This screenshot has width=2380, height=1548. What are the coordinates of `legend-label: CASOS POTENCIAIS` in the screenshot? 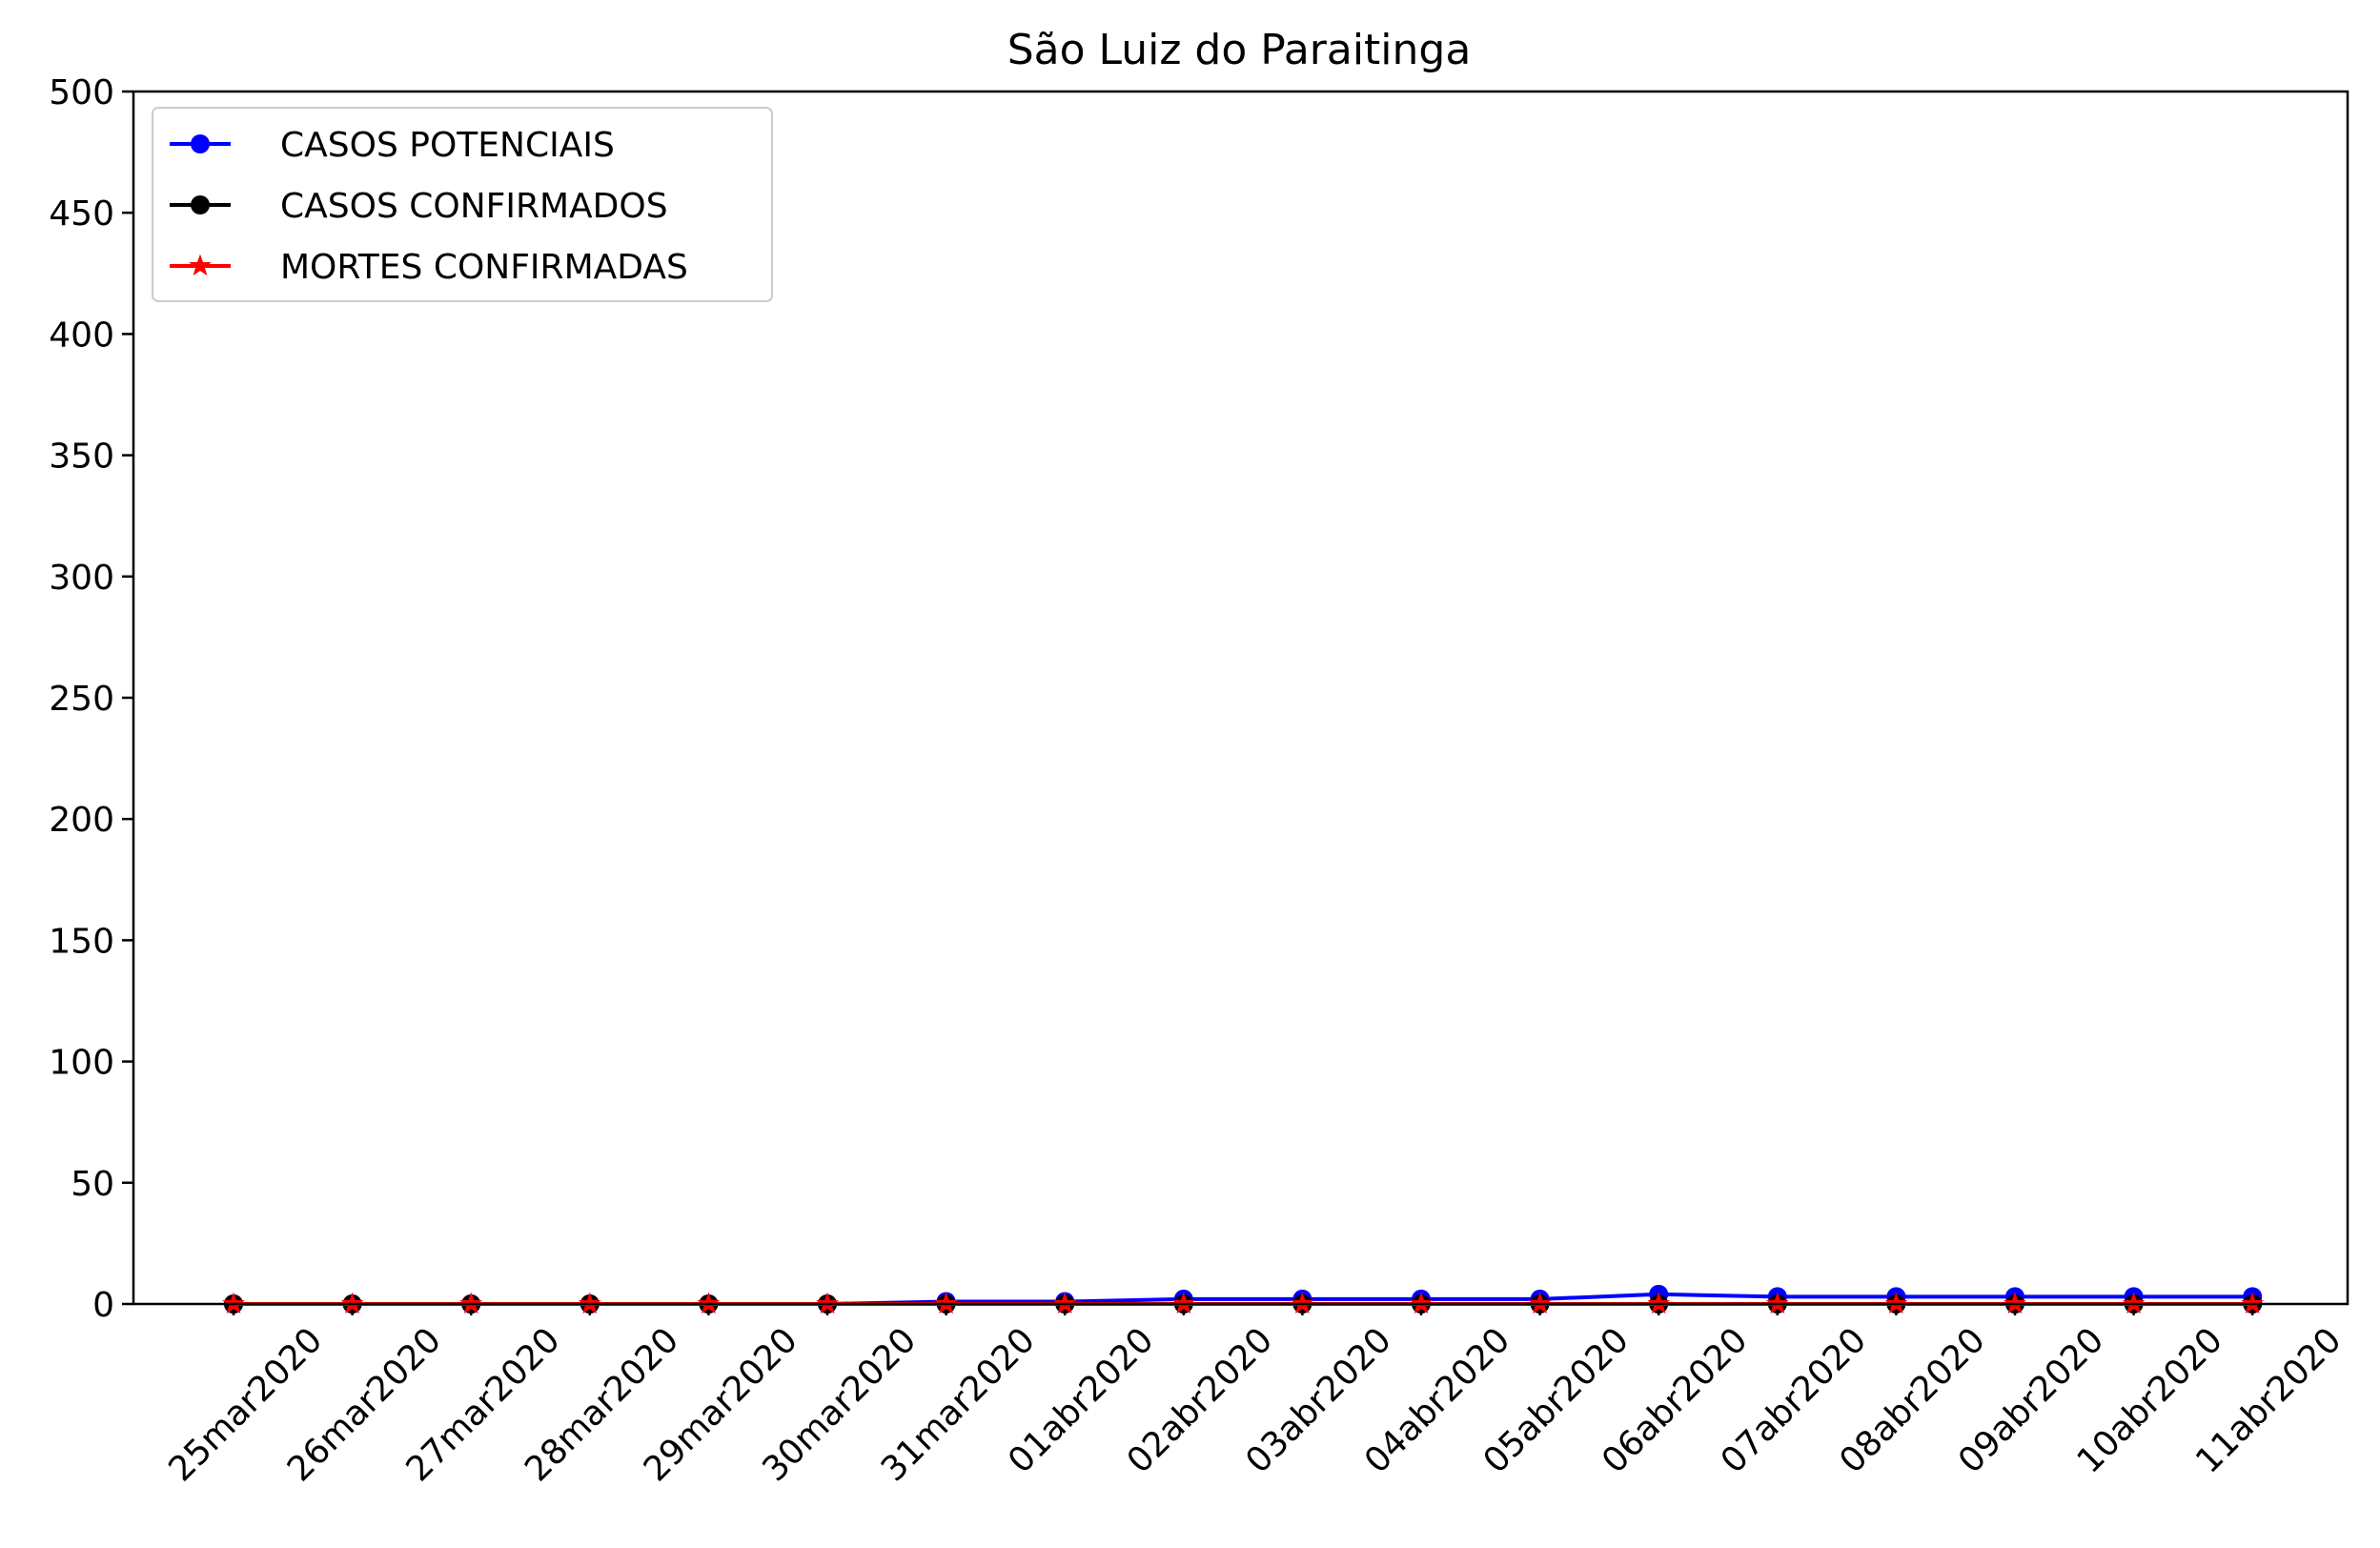 It's located at (447, 145).